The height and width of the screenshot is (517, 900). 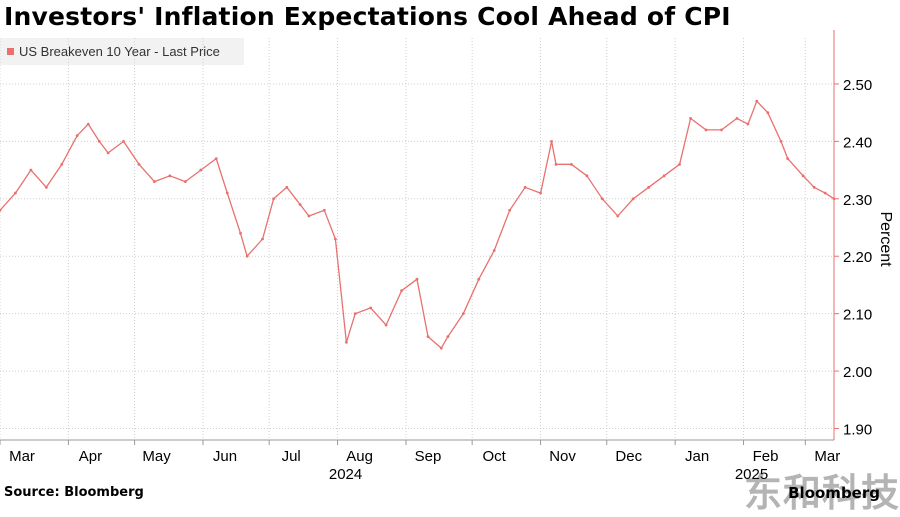 I want to click on x-tick-label: Jan, so click(x=697, y=456).